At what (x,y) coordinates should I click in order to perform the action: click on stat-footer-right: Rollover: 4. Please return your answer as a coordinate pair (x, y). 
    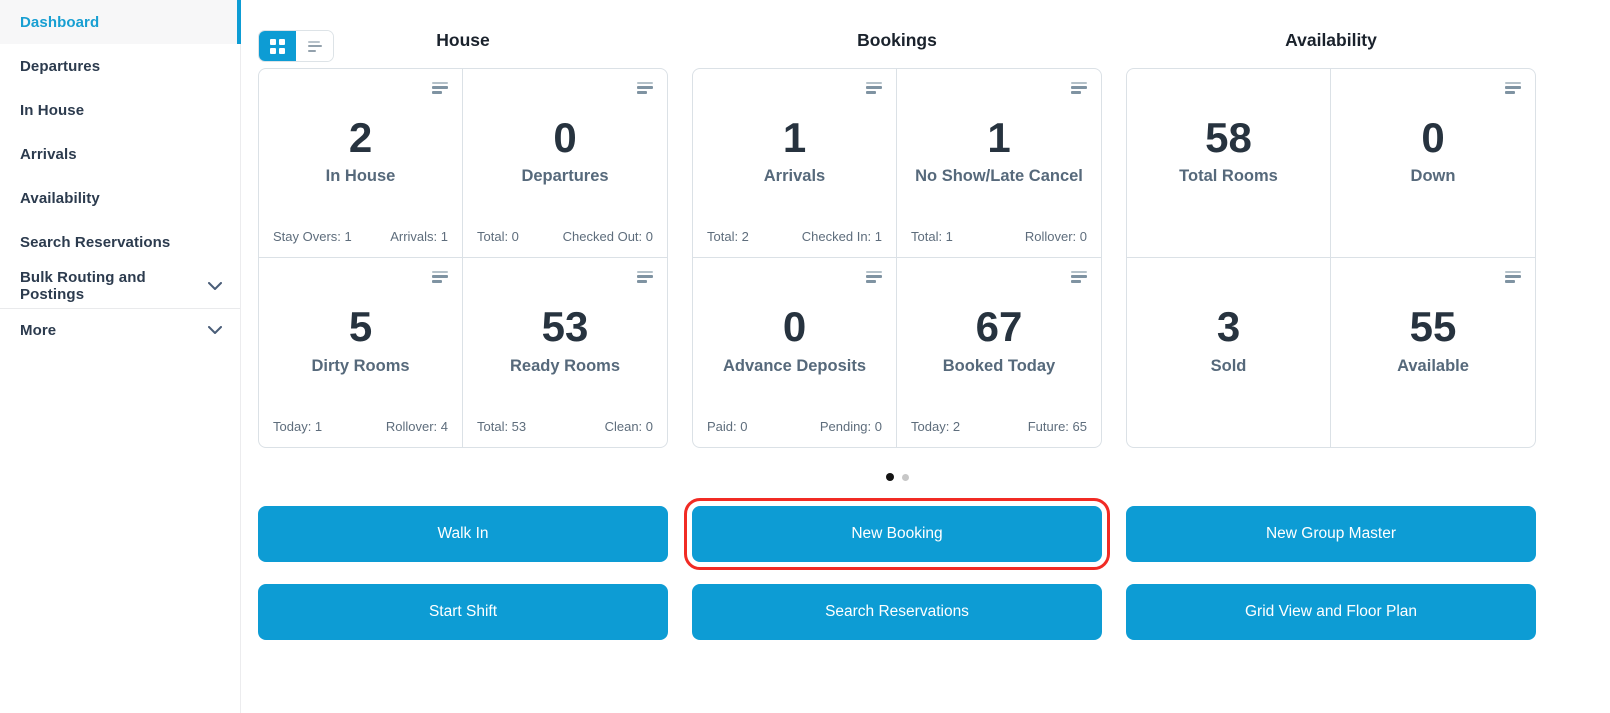
    Looking at the image, I should click on (416, 426).